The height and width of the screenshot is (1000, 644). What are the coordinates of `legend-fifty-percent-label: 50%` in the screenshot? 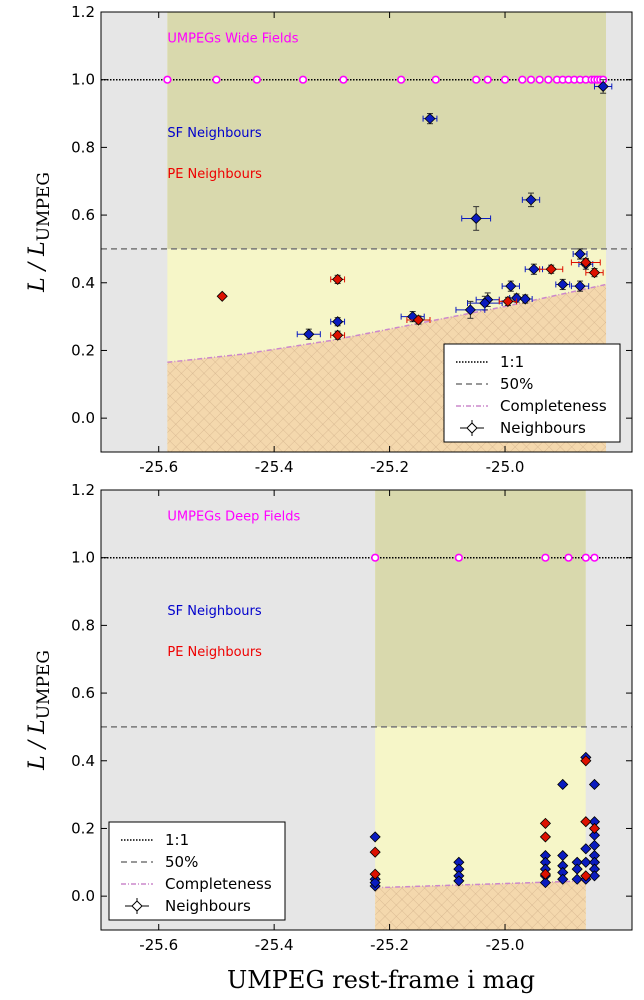 It's located at (181, 862).